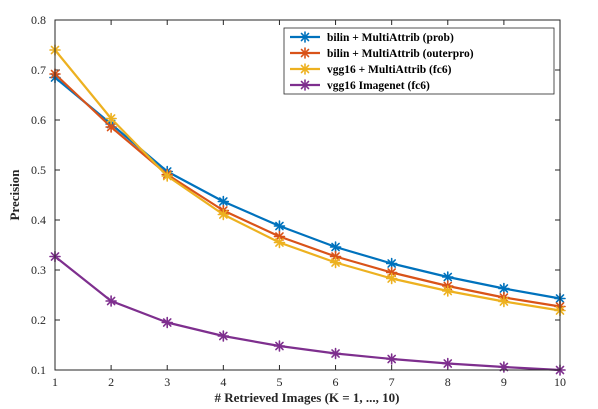 The width and height of the screenshot is (598, 409). Describe the element at coordinates (306, 397) in the screenshot. I see `x-axis-label: # Retrieved Images (K = 1, ..., 10)` at that location.